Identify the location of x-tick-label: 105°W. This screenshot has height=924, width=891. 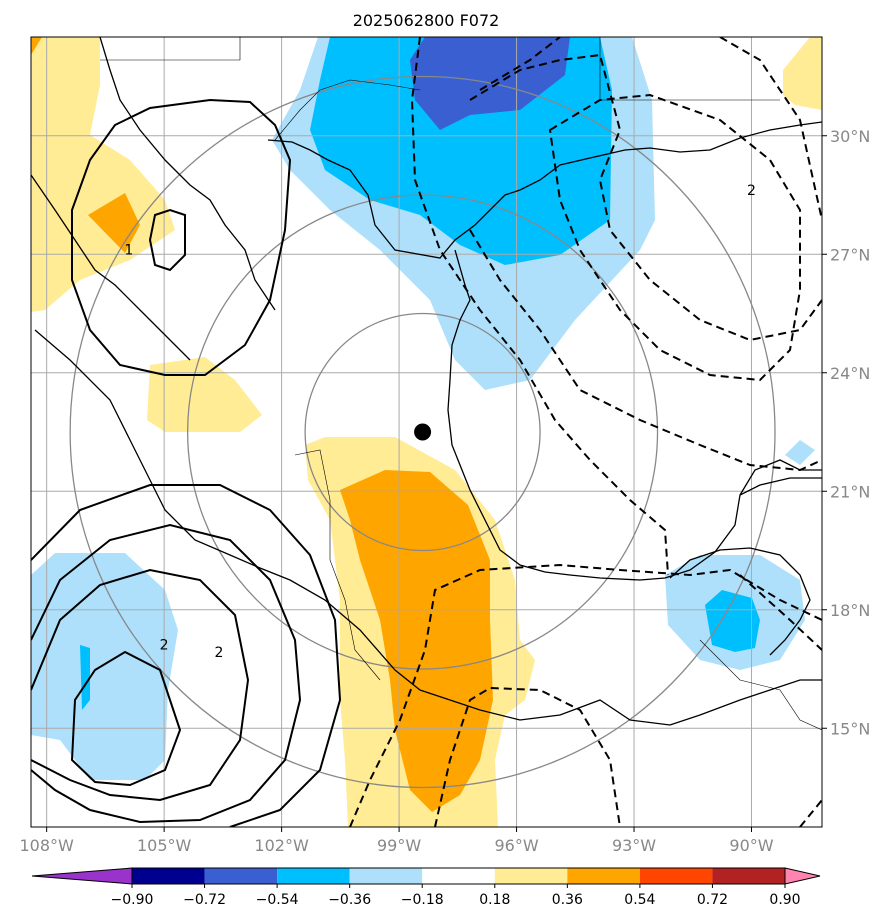
(164, 845).